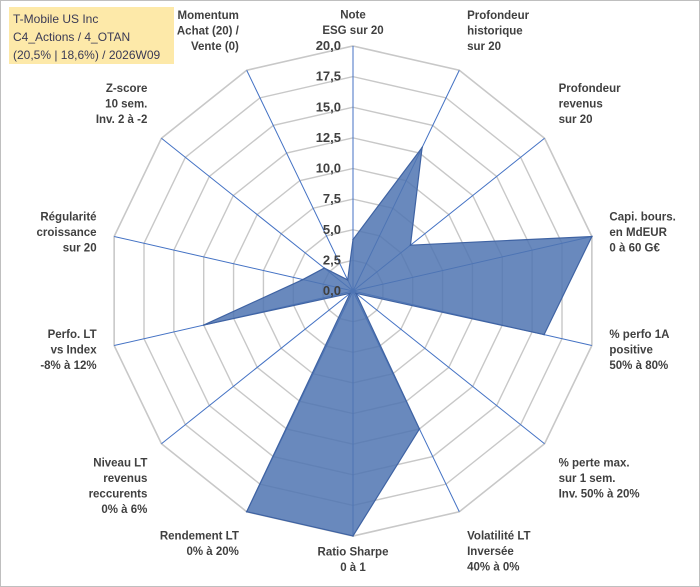 This screenshot has height=587, width=700. What do you see at coordinates (498, 31) in the screenshot?
I see `axis-label: Profondeur historique sur 20` at bounding box center [498, 31].